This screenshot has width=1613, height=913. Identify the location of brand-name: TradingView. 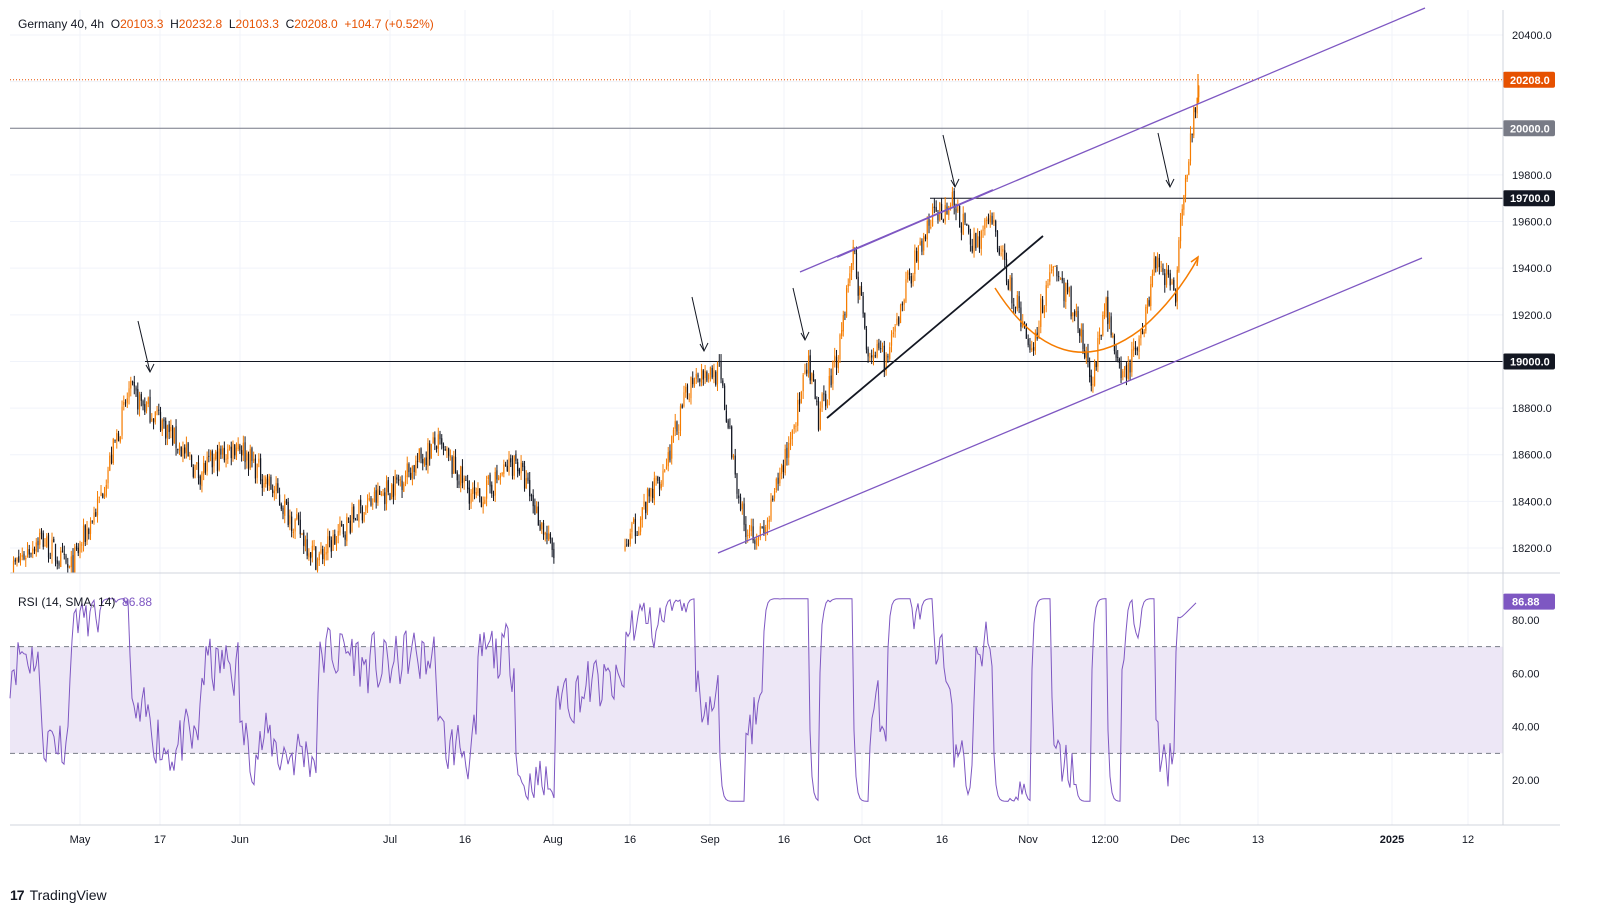
(68, 895).